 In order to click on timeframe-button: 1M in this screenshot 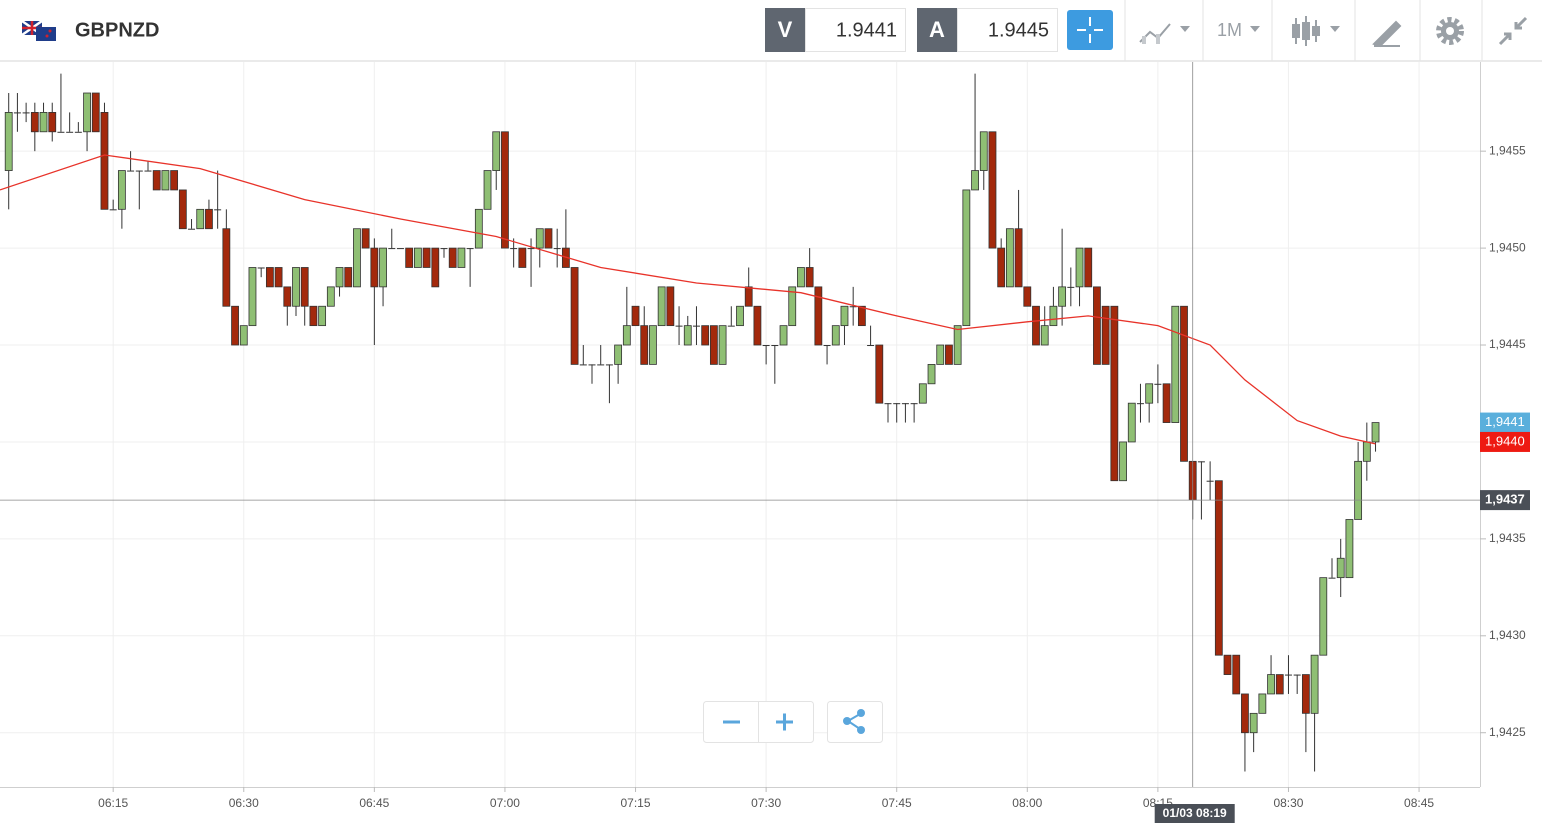, I will do `click(1238, 30)`.